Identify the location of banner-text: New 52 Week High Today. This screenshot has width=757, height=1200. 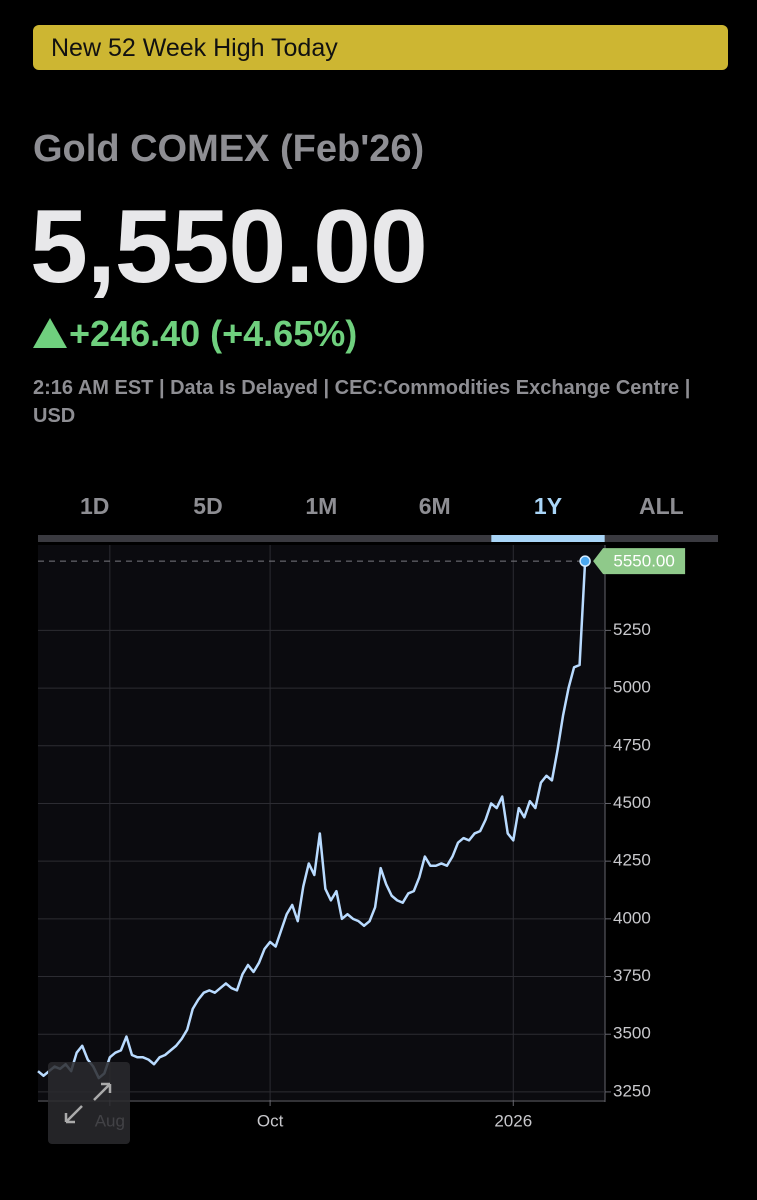
(194, 48).